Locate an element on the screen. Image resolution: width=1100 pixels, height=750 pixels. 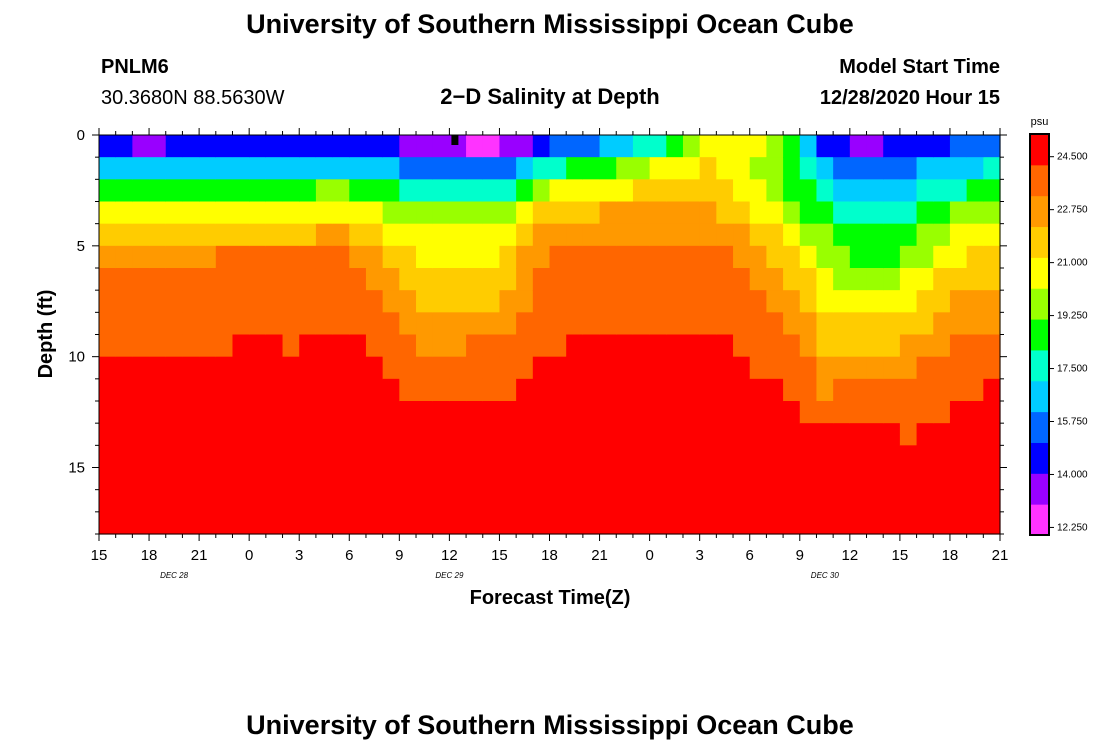
x-axis-label: Forecast Time(Z) is located at coordinates (550, 598).